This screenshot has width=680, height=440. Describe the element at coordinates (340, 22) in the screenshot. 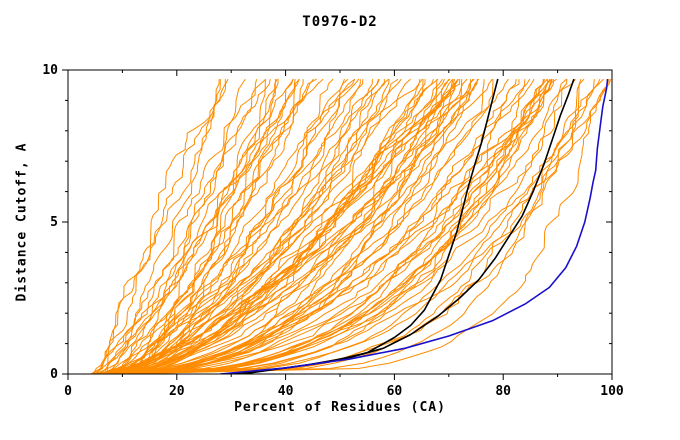

I see `chart-title: T0976-D2` at that location.